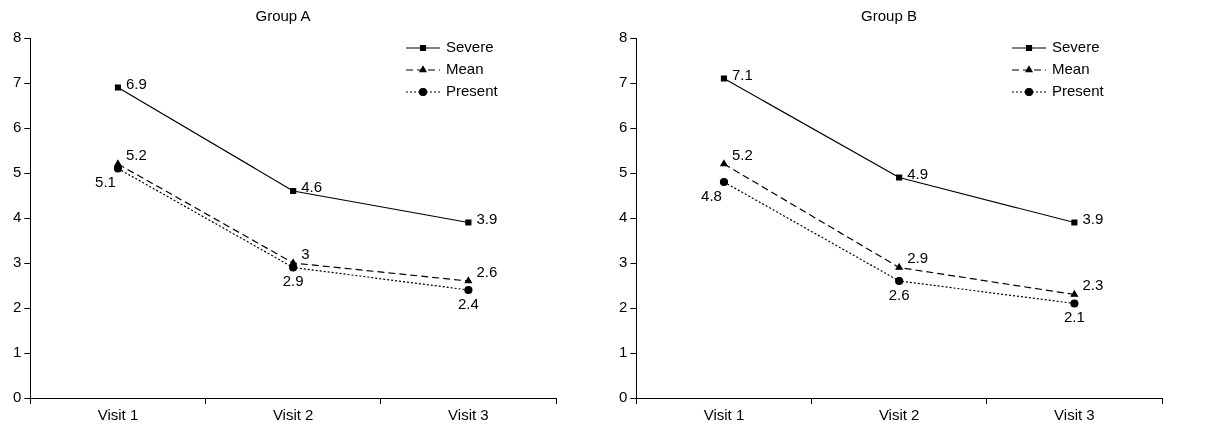 Image resolution: width=1212 pixels, height=433 pixels. What do you see at coordinates (1093, 285) in the screenshot?
I see `data-label: 2.3` at bounding box center [1093, 285].